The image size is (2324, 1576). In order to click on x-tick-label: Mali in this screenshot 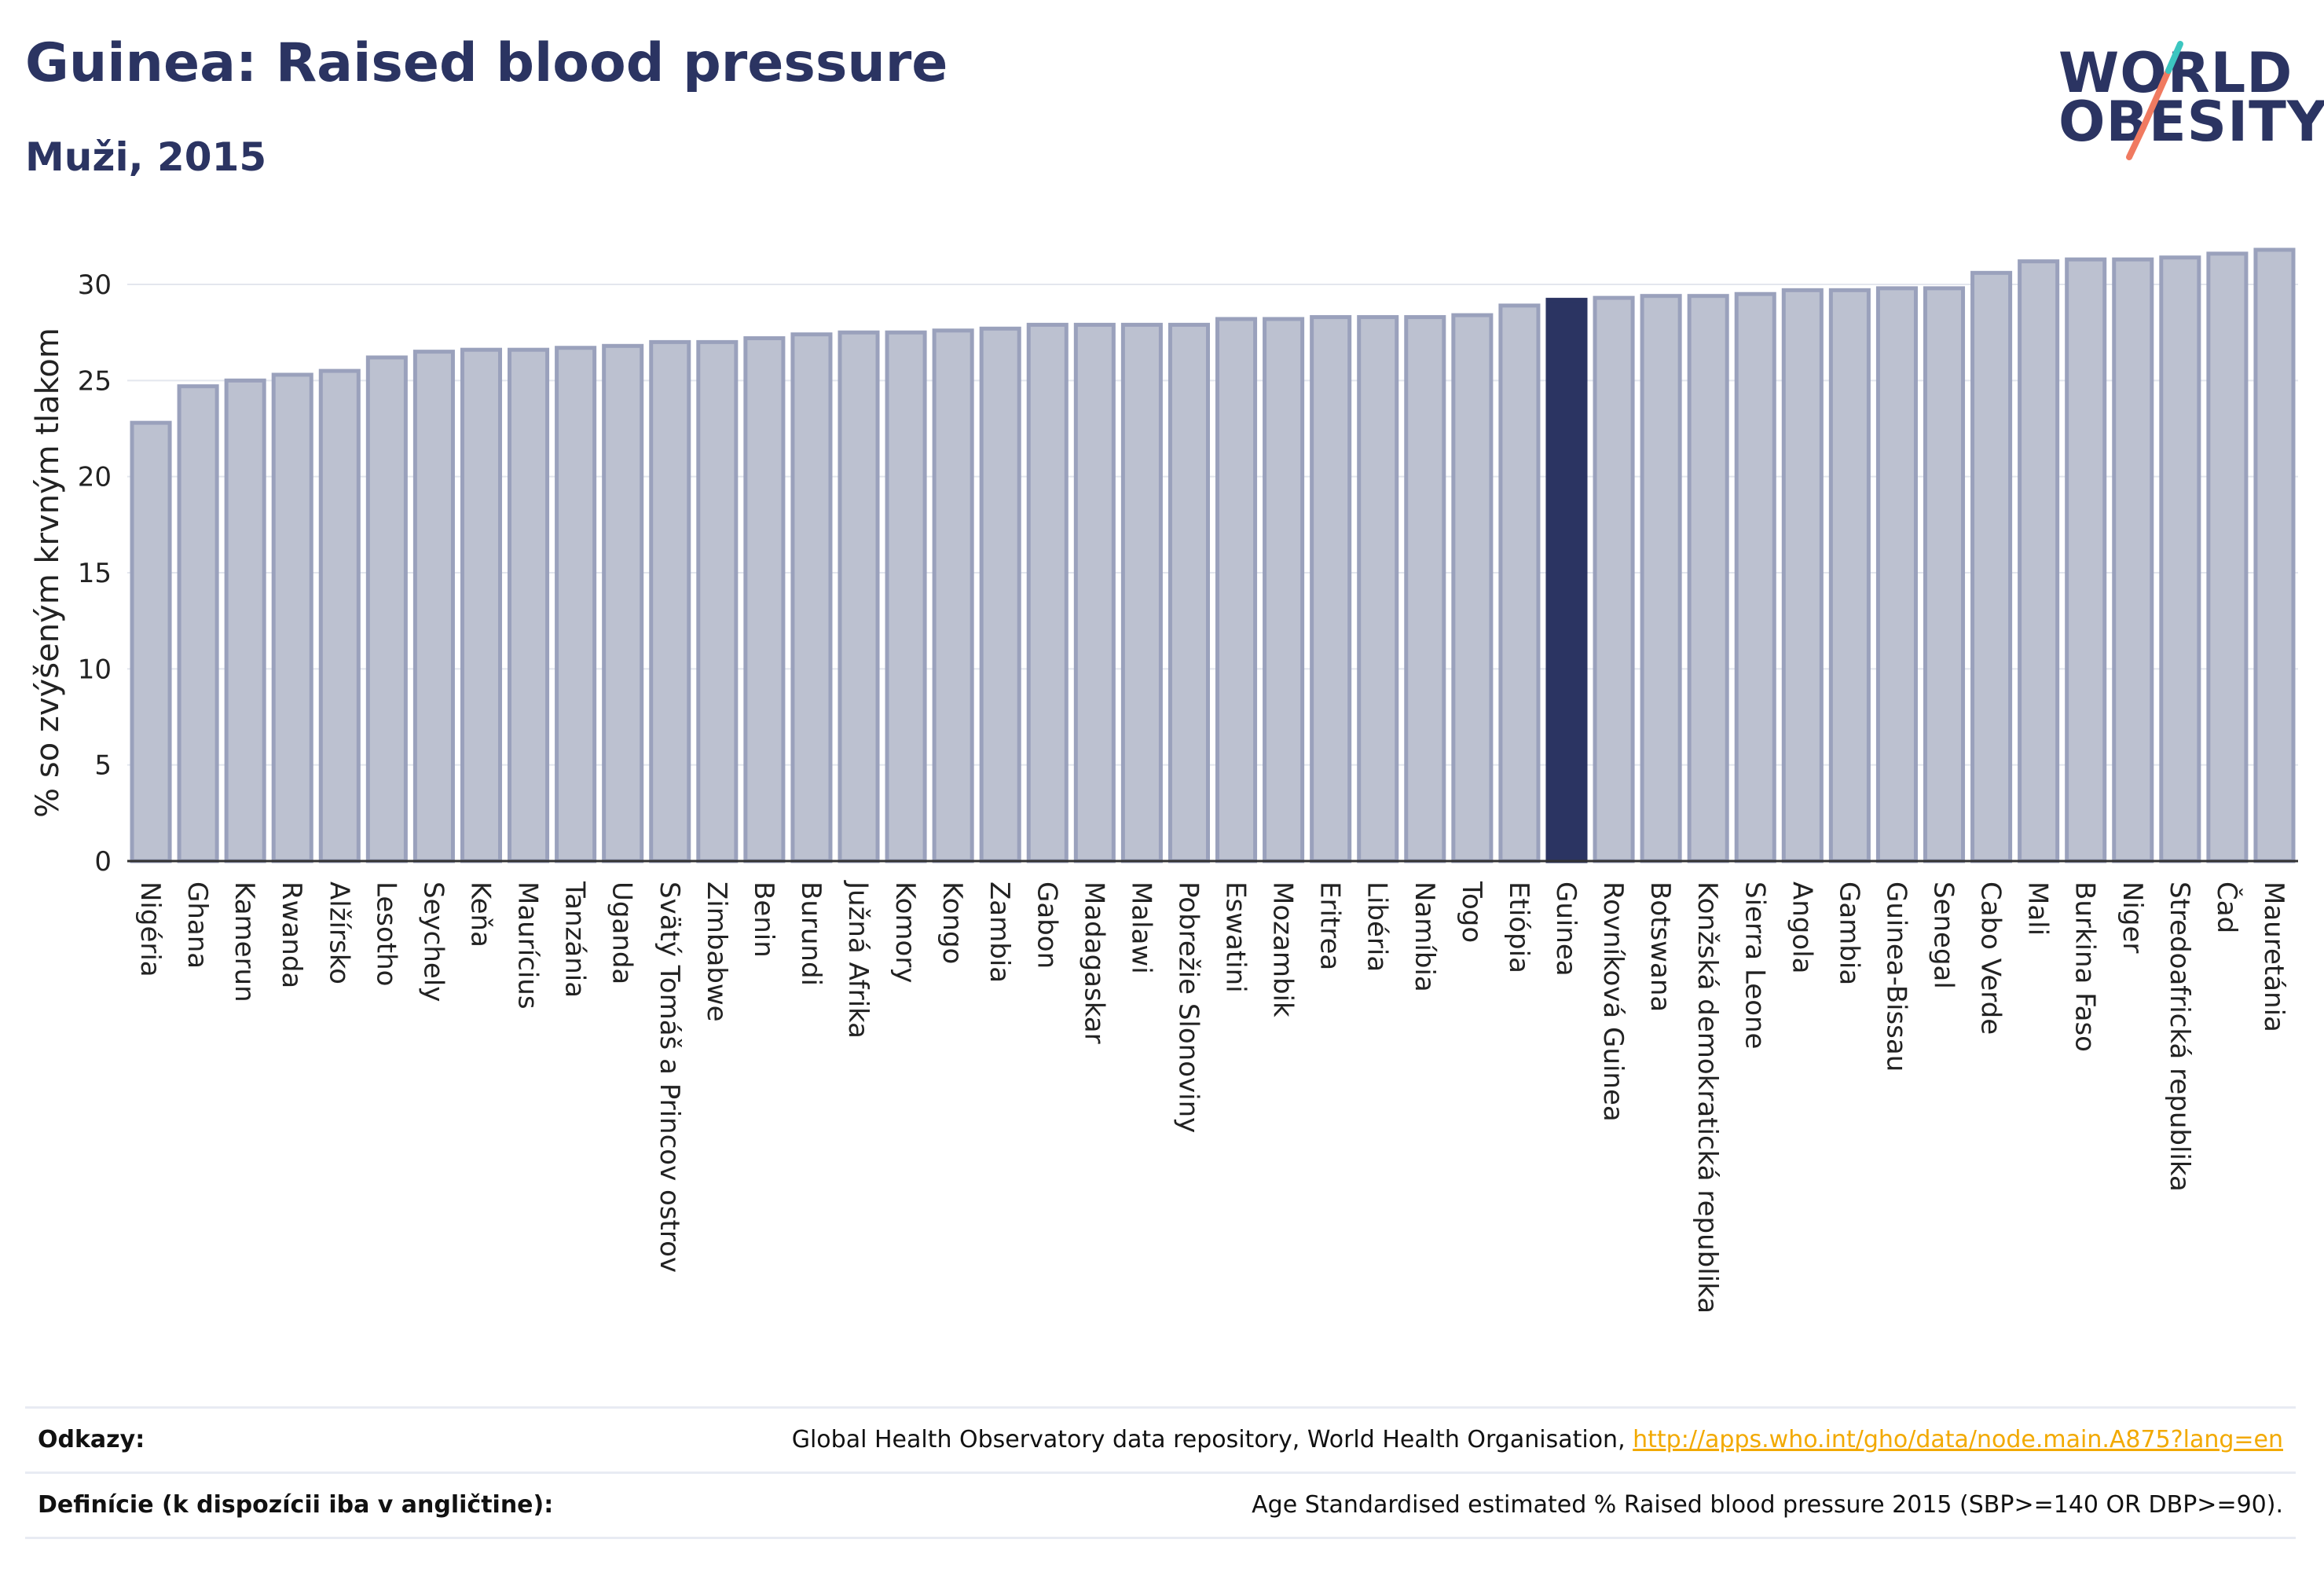, I will do `click(2038, 908)`.